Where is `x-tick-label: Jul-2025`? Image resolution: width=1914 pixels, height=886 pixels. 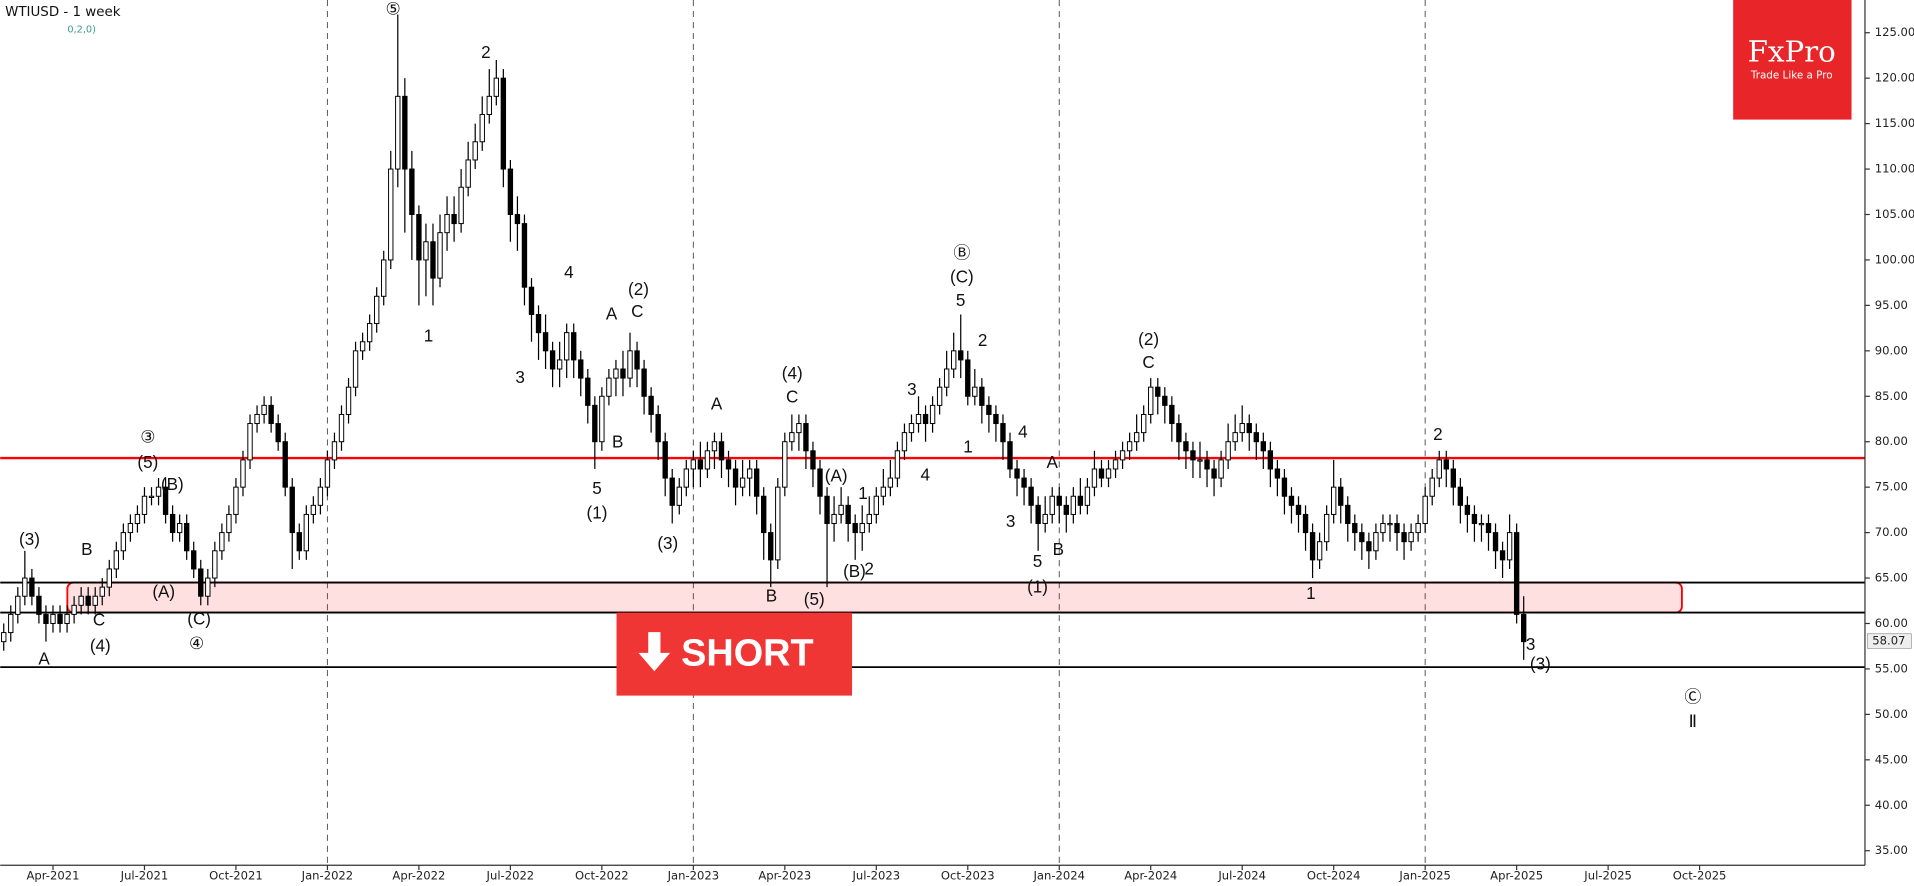 x-tick-label: Jul-2025 is located at coordinates (1607, 876).